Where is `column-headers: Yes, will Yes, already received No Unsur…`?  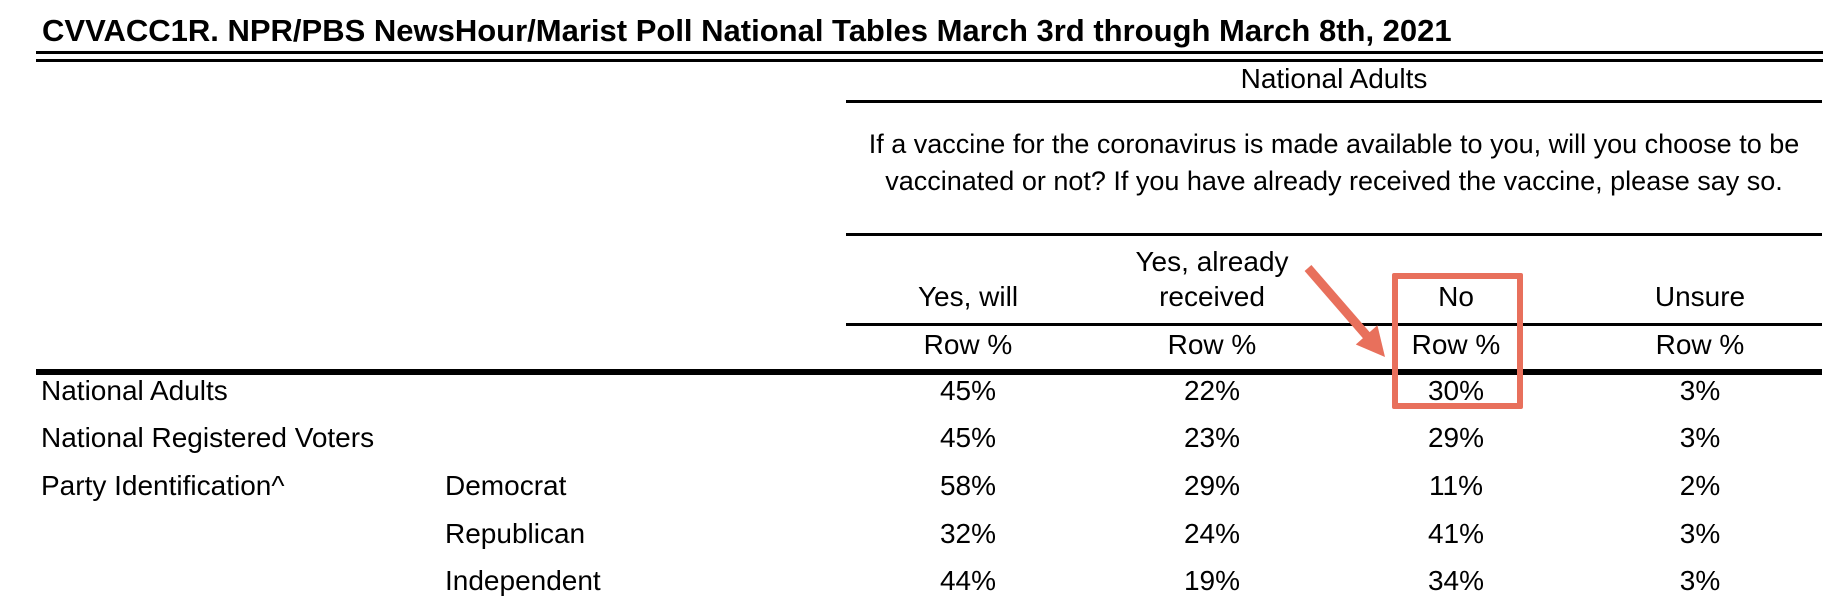 column-headers: Yes, will Yes, already received No Unsur… is located at coordinates (1334, 280).